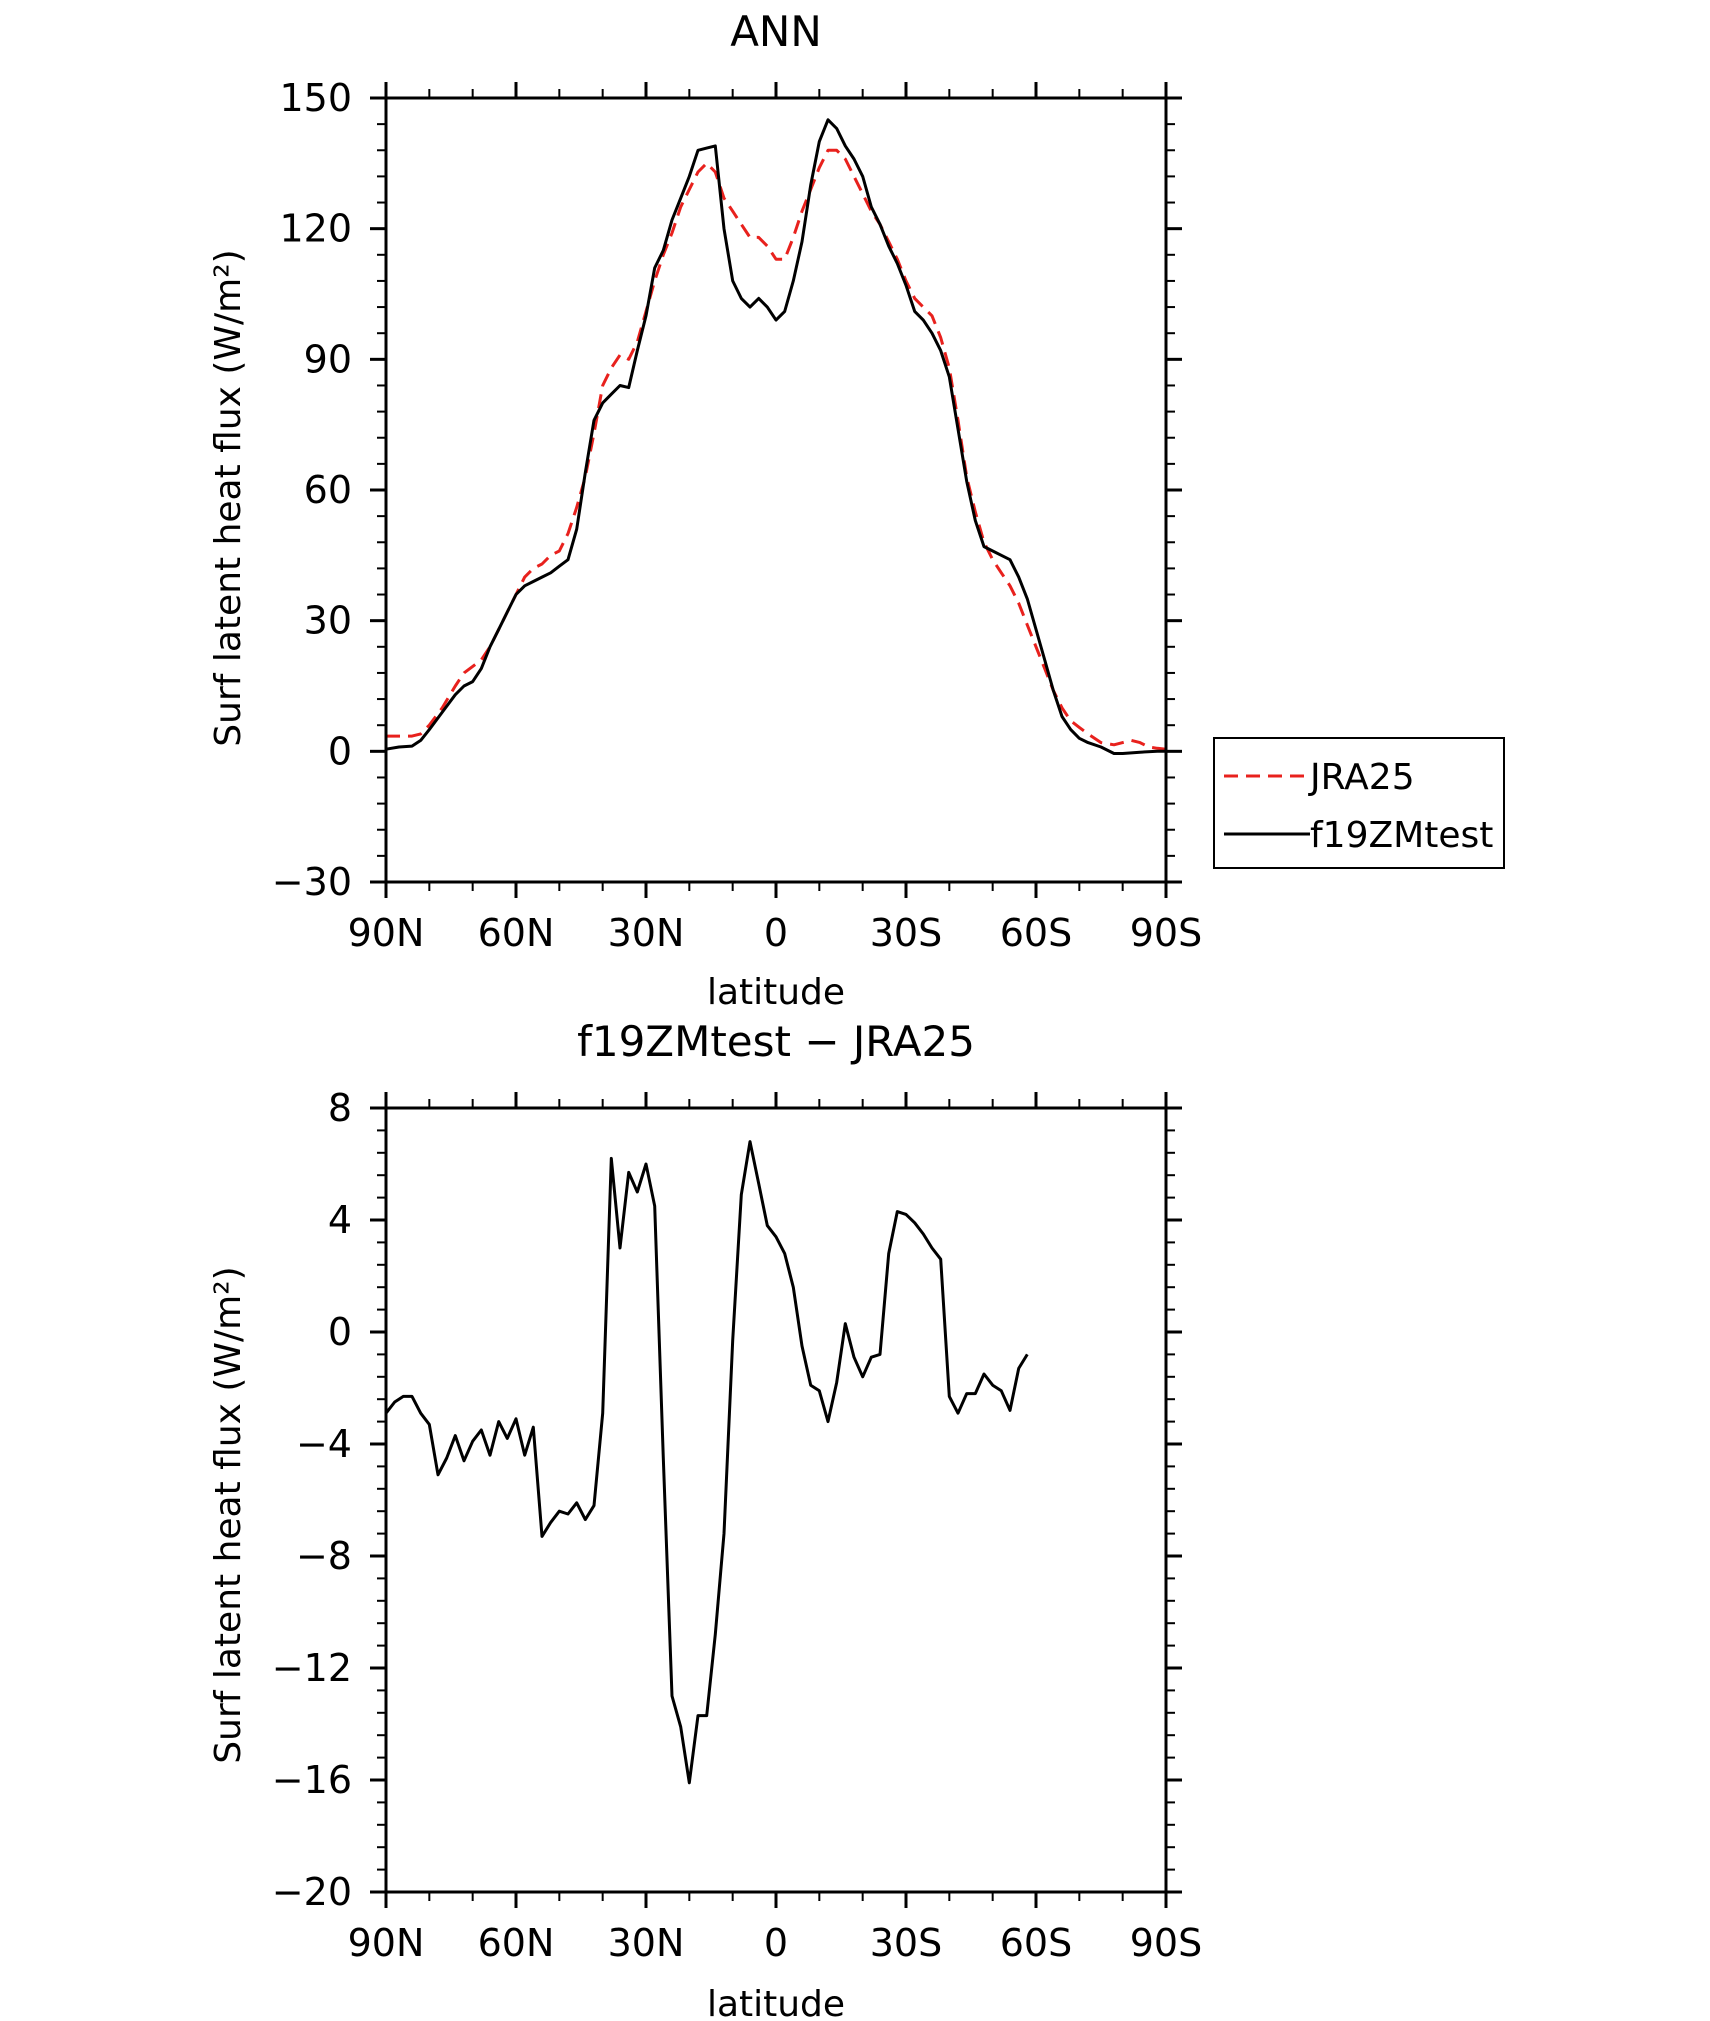  I want to click on series-lines-bottom, so click(706, 1462).